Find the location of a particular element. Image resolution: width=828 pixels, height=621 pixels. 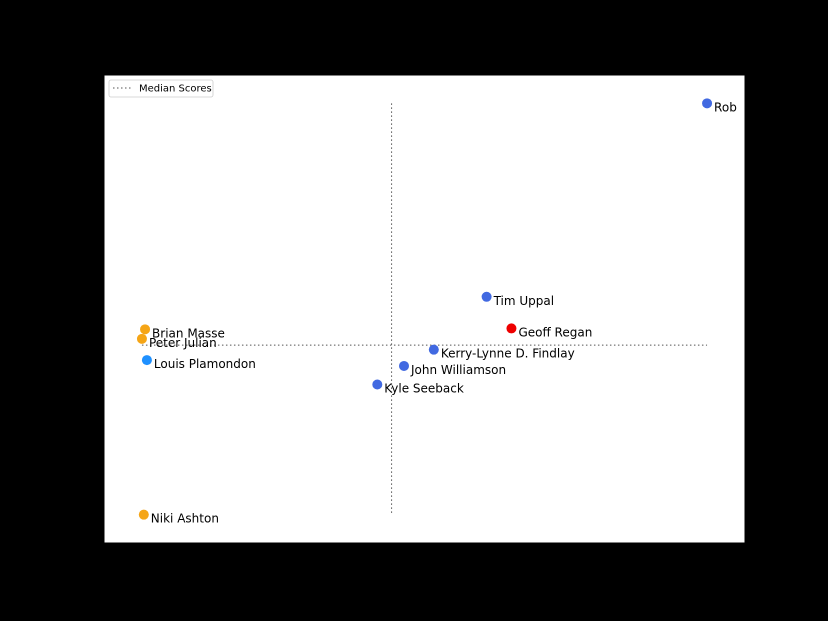

point-label: John Williamson is located at coordinates (458, 370).